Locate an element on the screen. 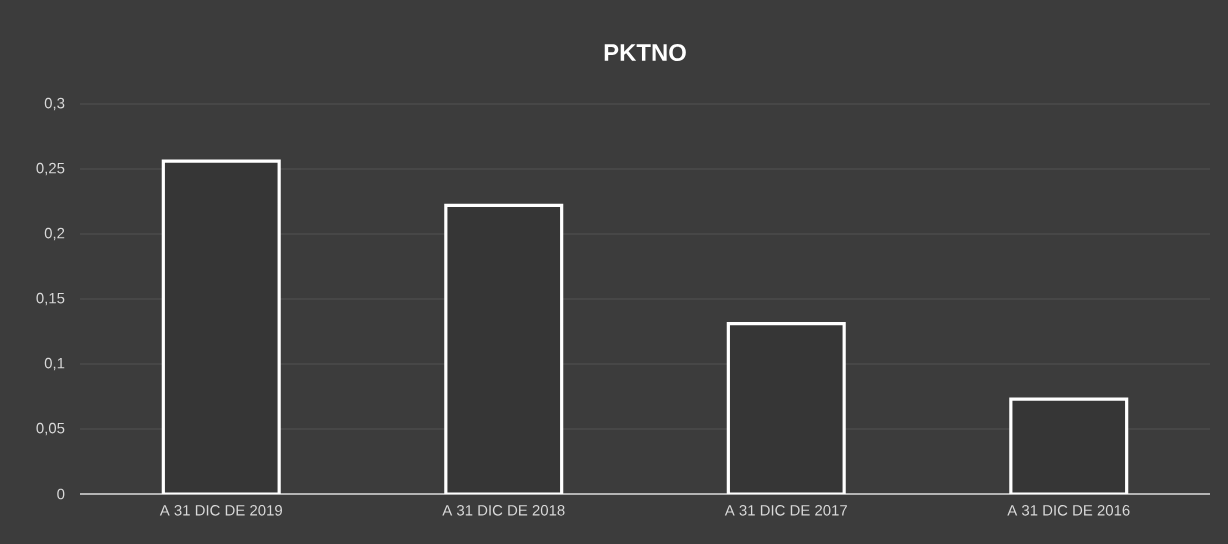 The image size is (1228, 544). x-tick-label: A 31 DIC DE 2016 is located at coordinates (1068, 510).